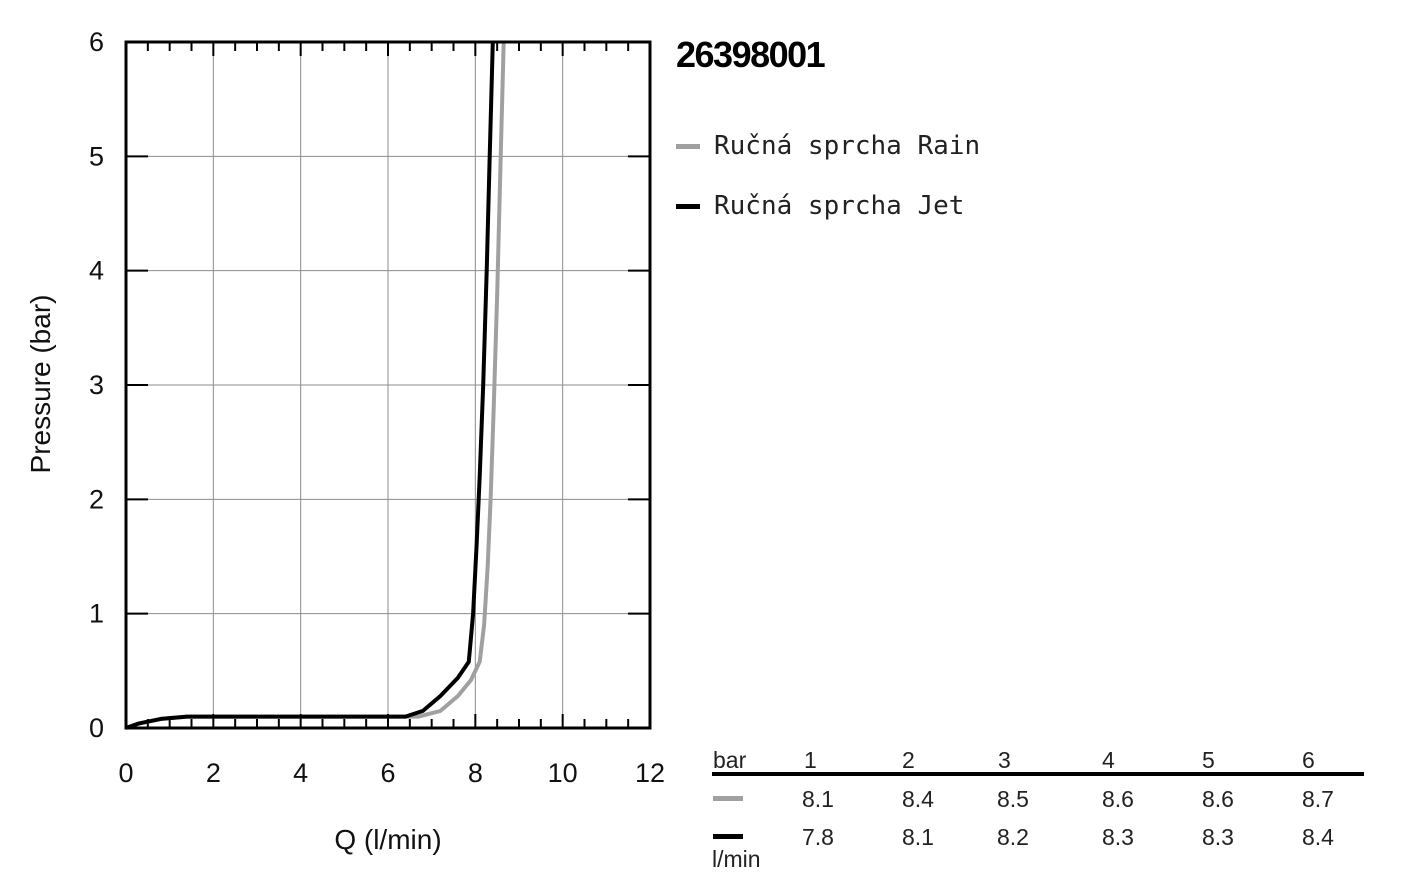 Image resolution: width=1408 pixels, height=890 pixels. Describe the element at coordinates (730, 760) in the screenshot. I see `table-header-unit: bar` at that location.